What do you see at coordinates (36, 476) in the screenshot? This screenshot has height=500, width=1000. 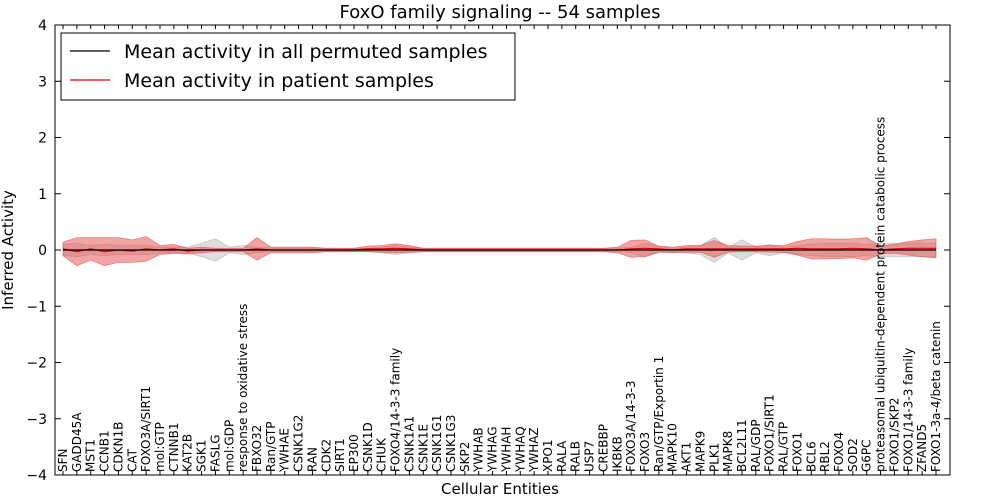 I see `y-tick-label: −4` at bounding box center [36, 476].